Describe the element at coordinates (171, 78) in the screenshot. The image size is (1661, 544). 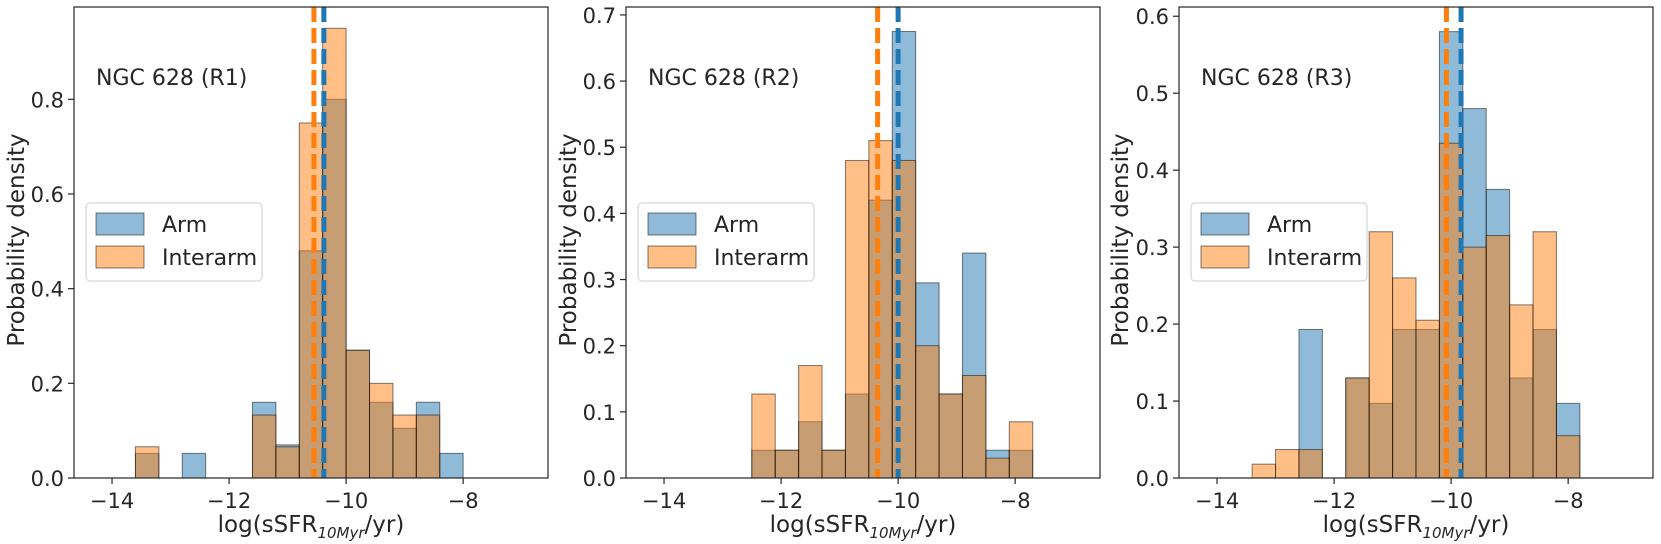
I see `panel-title: NGC 628 (R1)` at that location.